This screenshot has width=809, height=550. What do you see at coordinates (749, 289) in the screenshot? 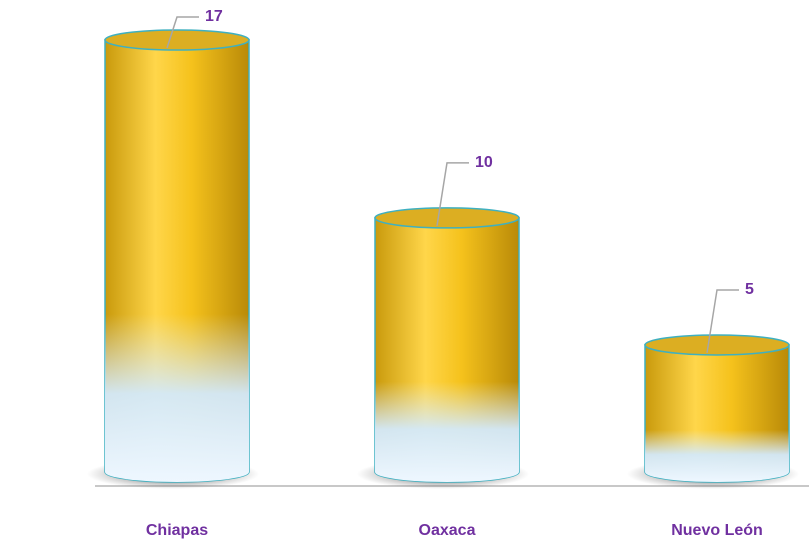
I see `value-label: 5` at bounding box center [749, 289].